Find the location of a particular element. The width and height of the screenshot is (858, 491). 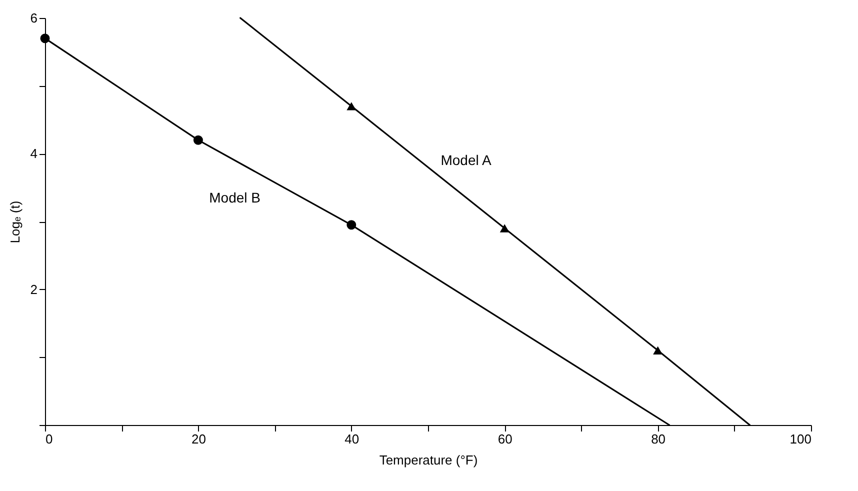

x-axis-title: Temperature (°F) is located at coordinates (428, 460).